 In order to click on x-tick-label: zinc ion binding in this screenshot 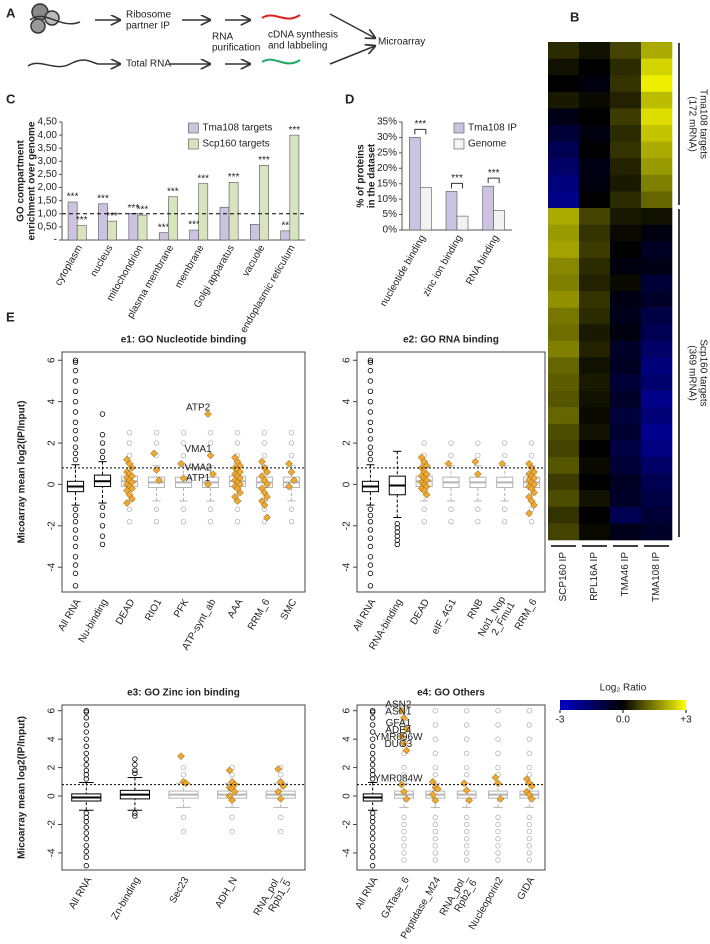, I will do `click(443, 265)`.